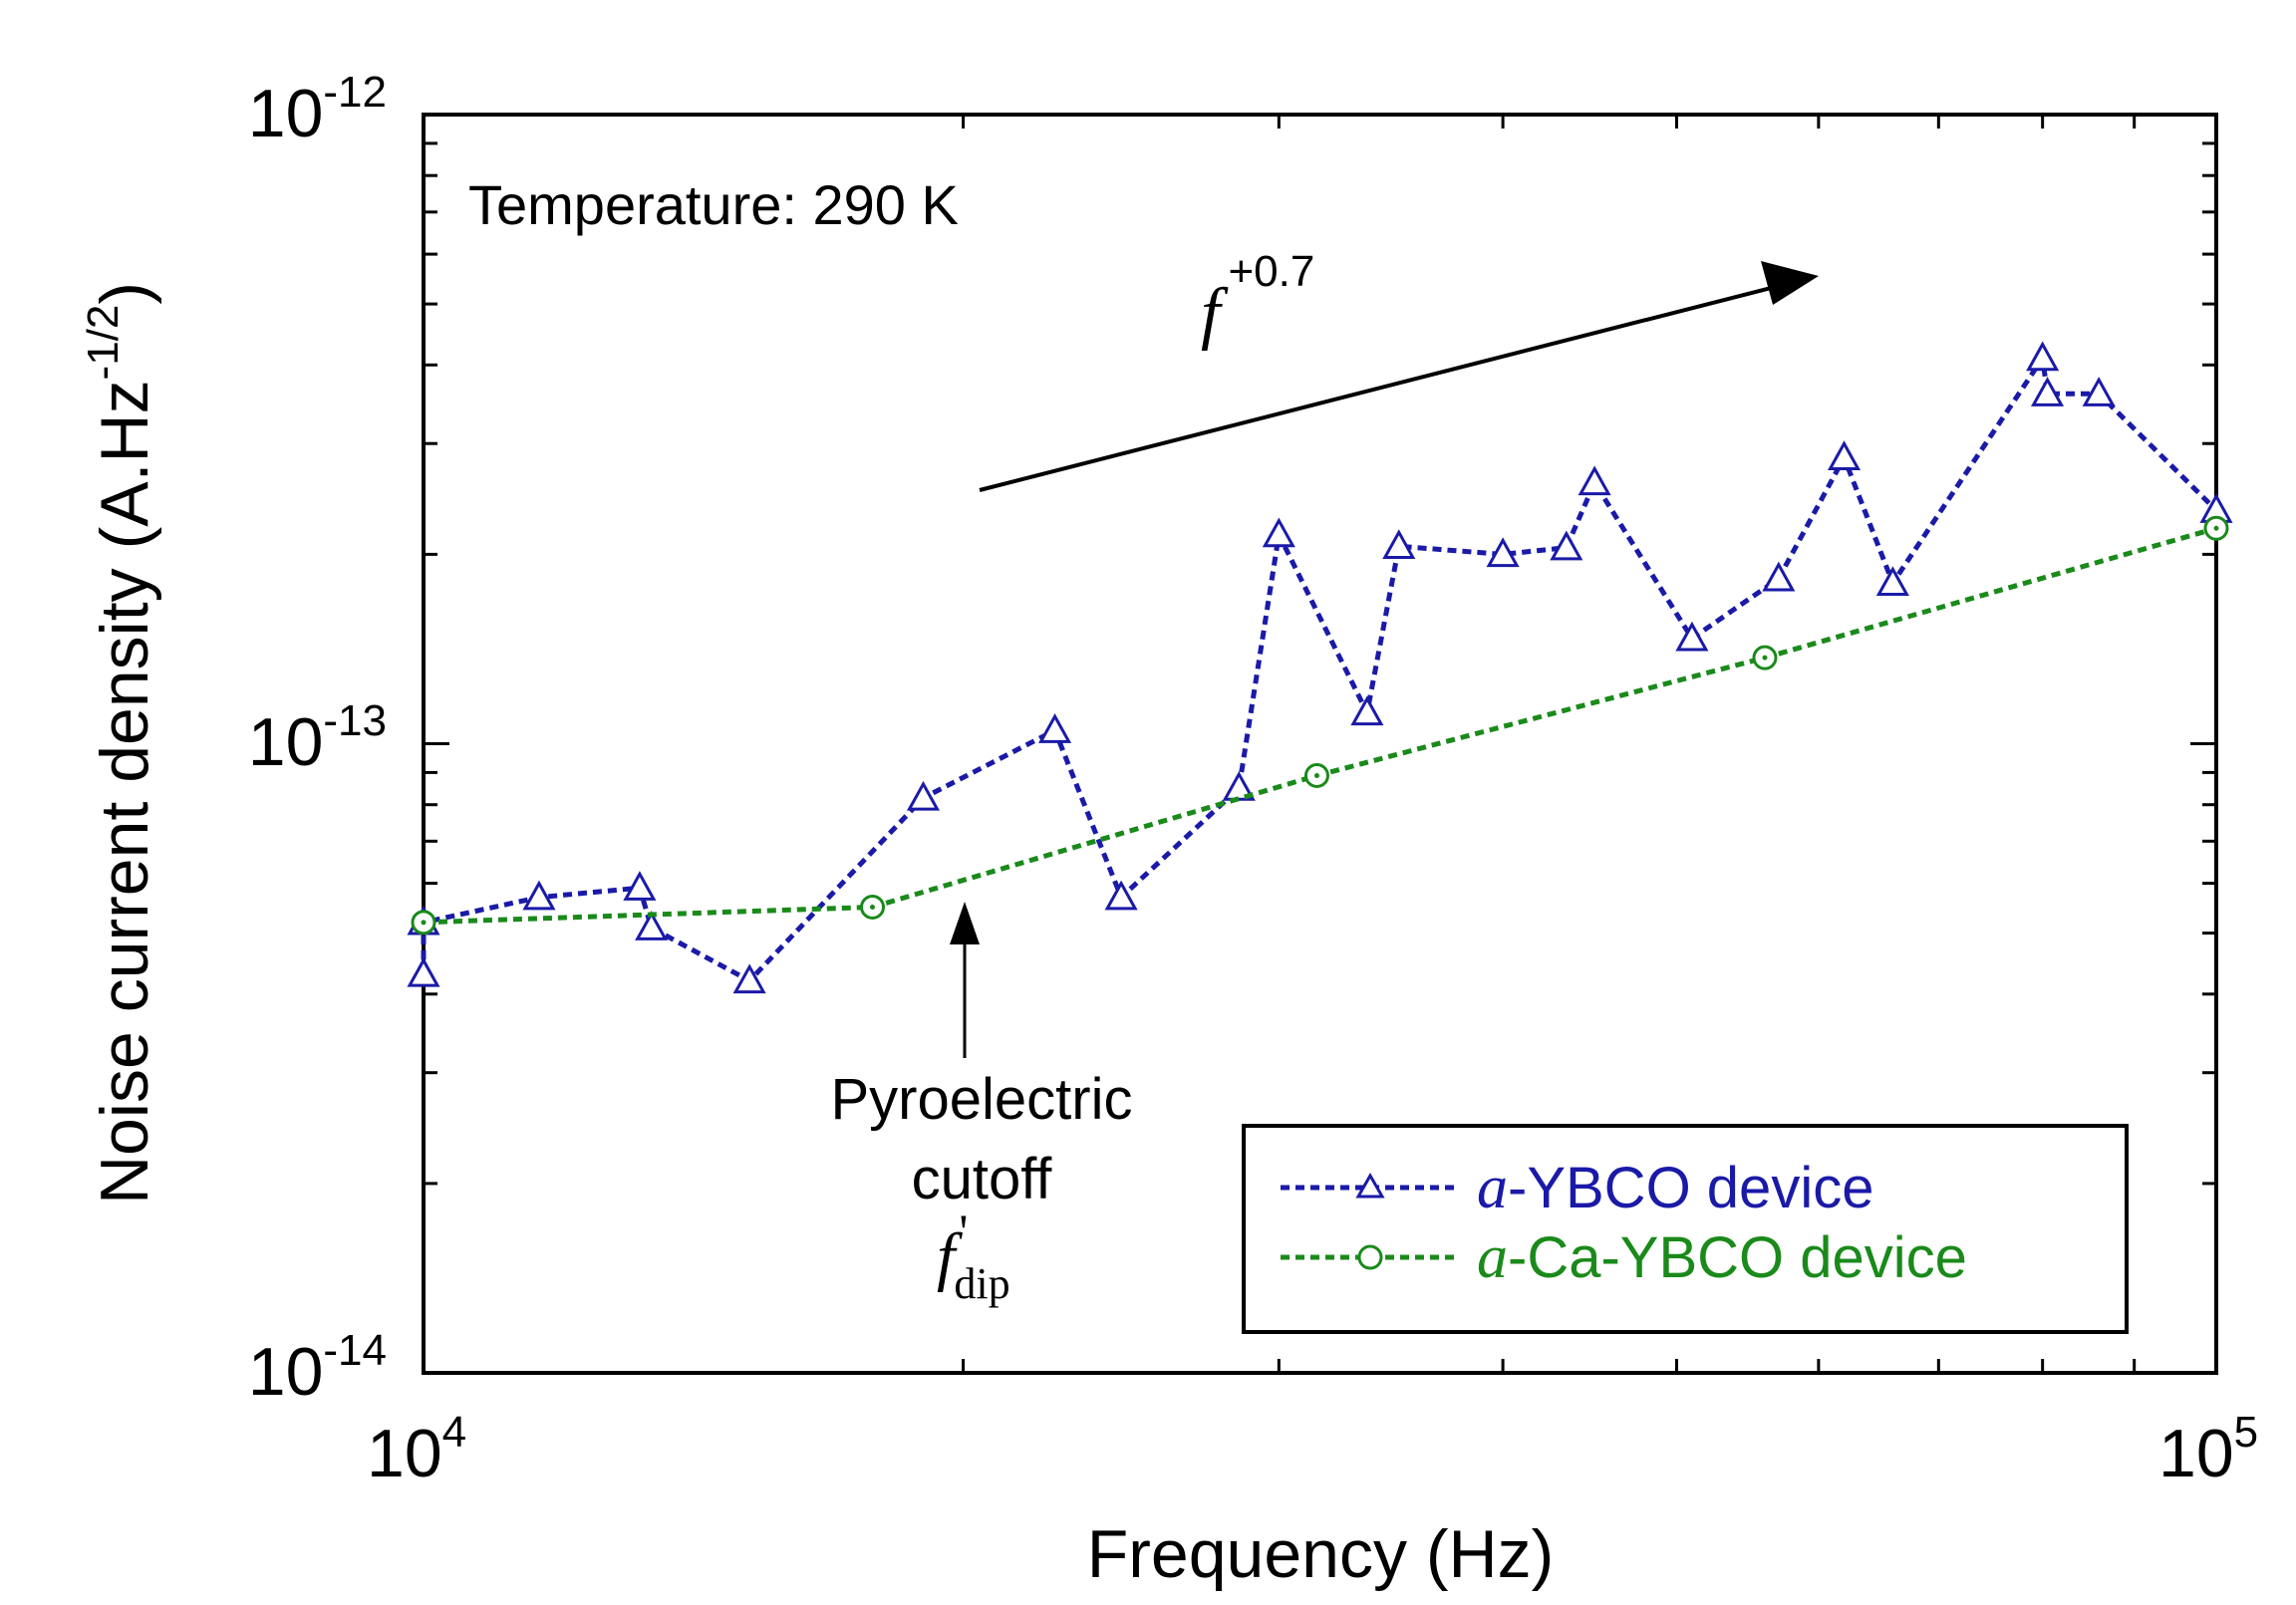 Image resolution: width=2296 pixels, height=1605 pixels. I want to click on cutoff-label-line1: Pyroelectric, so click(982, 1099).